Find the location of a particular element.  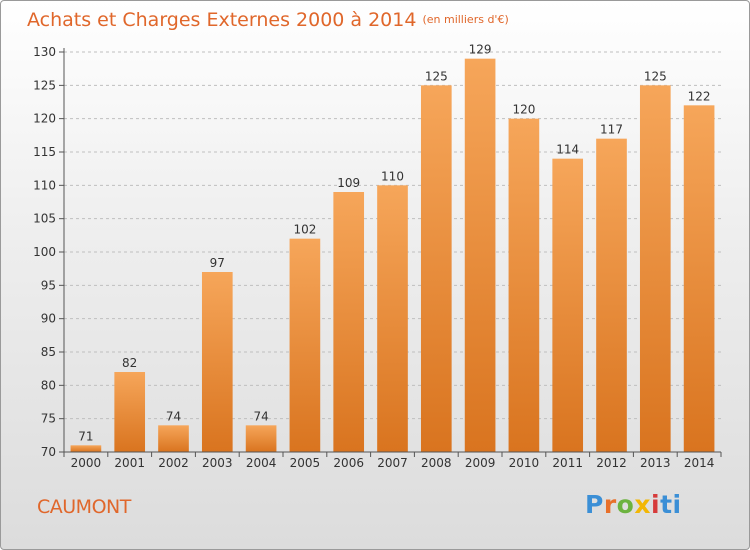

y-tick-label: 95 is located at coordinates (48, 285).